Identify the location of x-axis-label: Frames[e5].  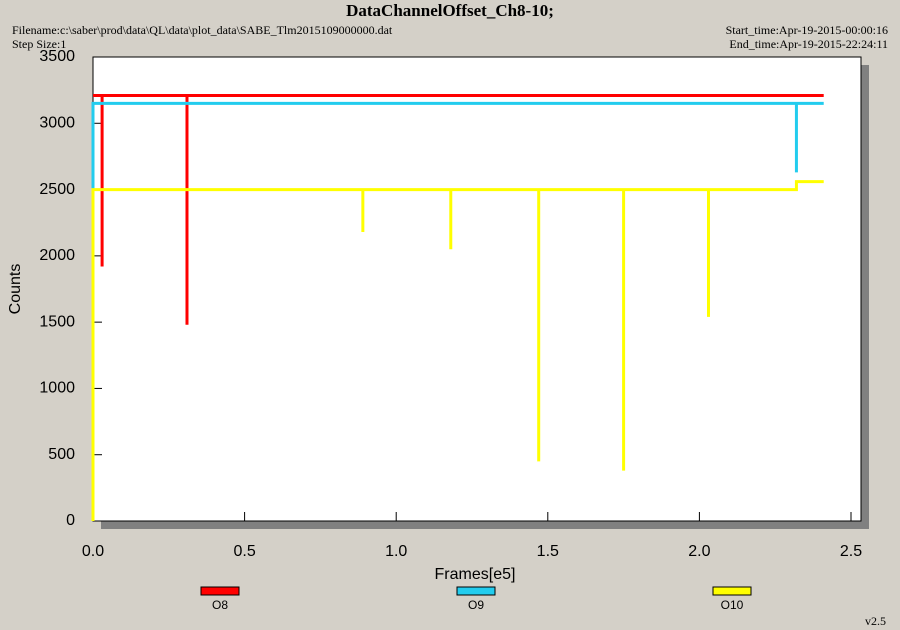
(475, 574).